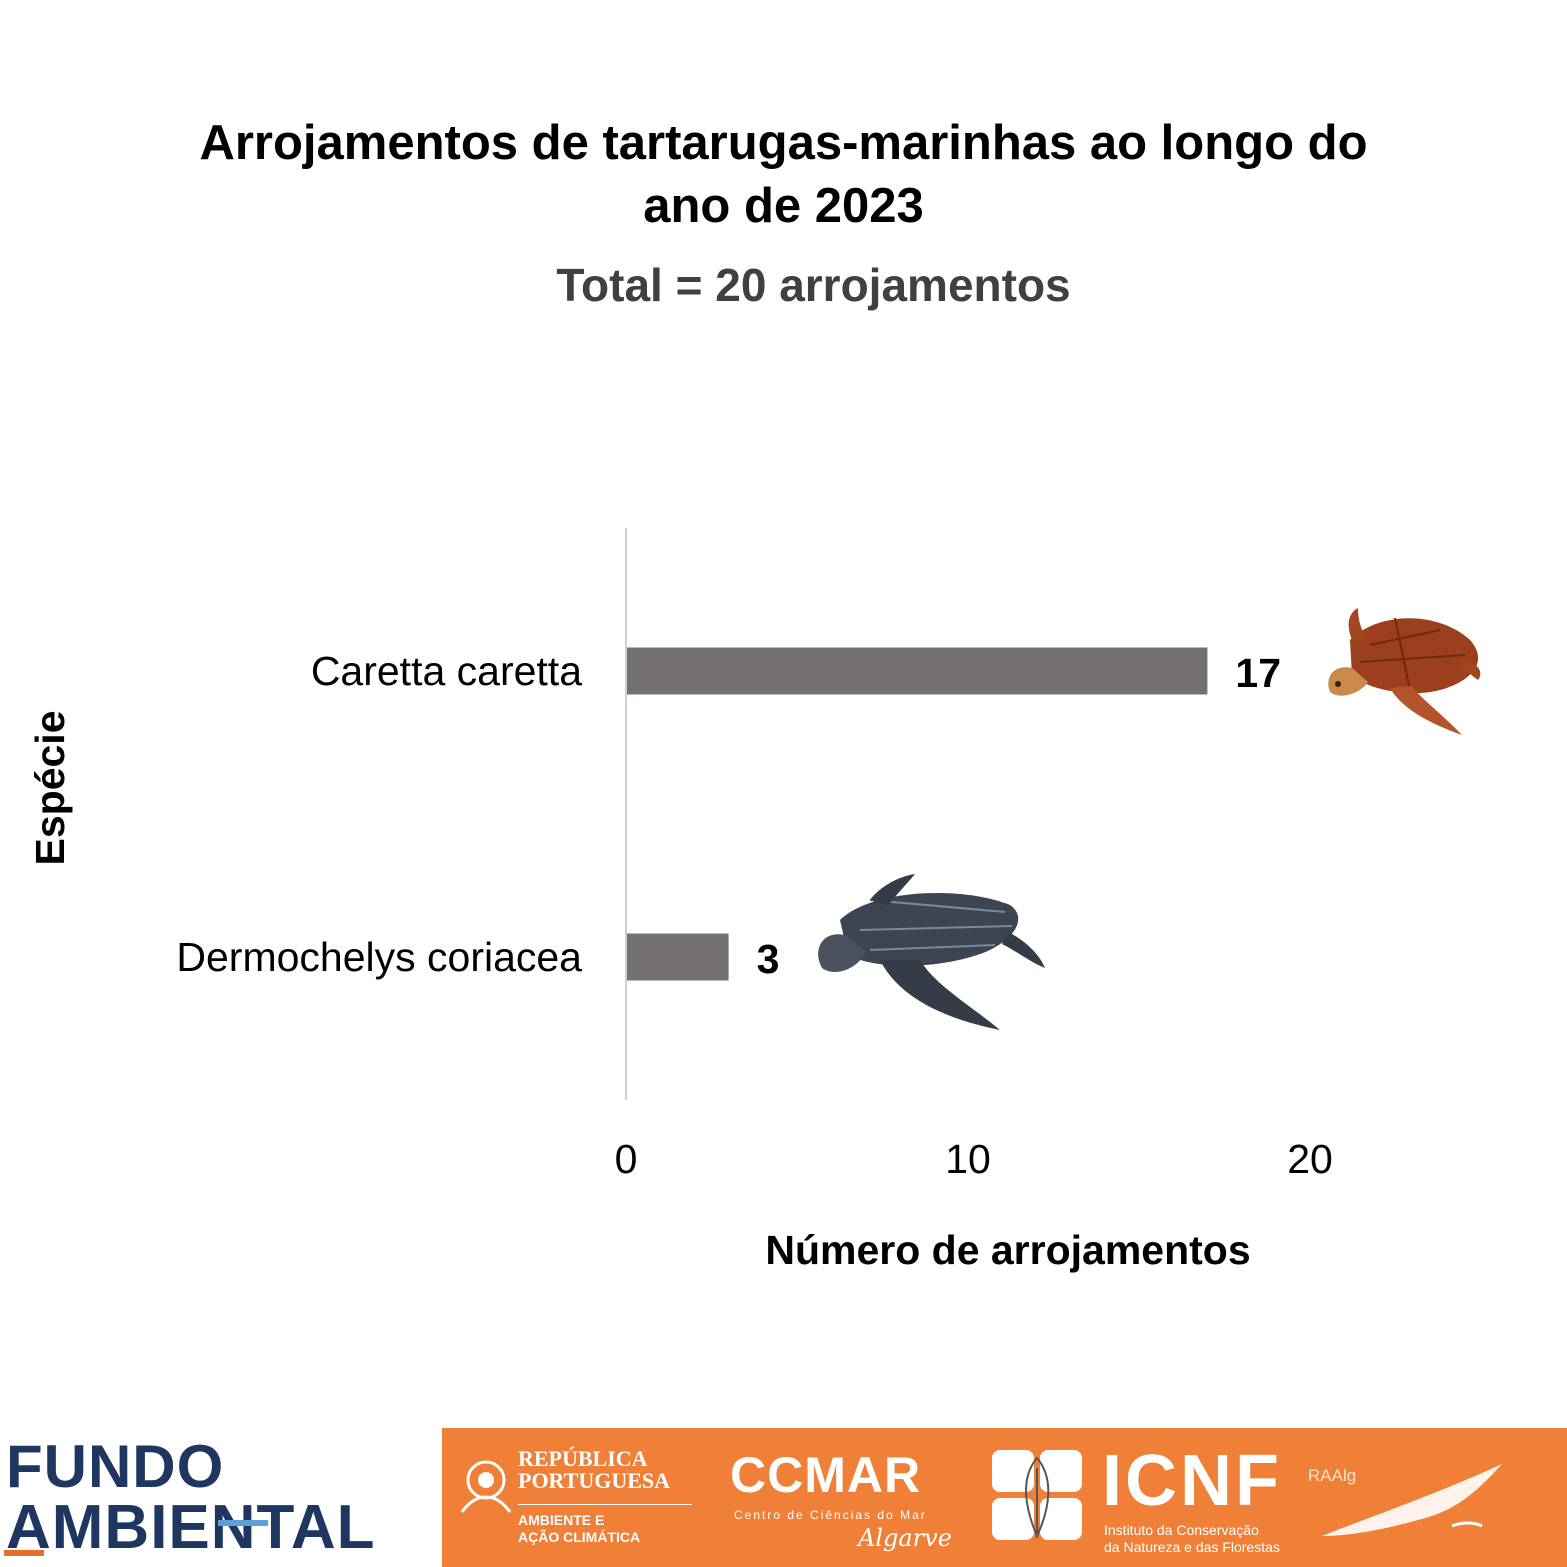 The image size is (1567, 1567). Describe the element at coordinates (50, 788) in the screenshot. I see `y-axis-title: Espécie` at that location.